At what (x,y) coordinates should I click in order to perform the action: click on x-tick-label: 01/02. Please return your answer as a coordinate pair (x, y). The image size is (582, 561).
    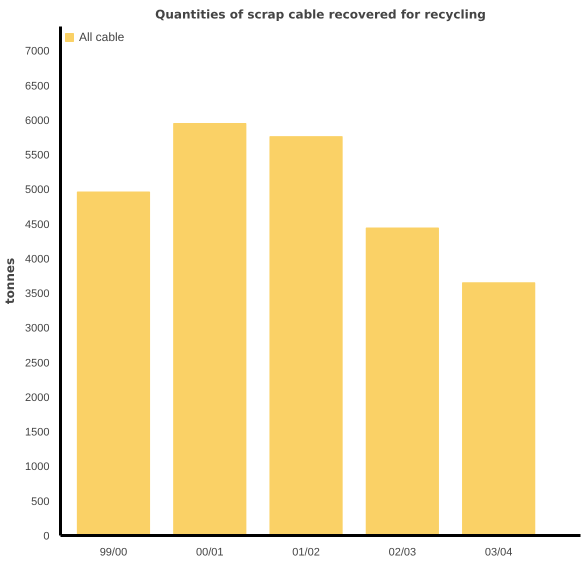
    Looking at the image, I should click on (306, 552).